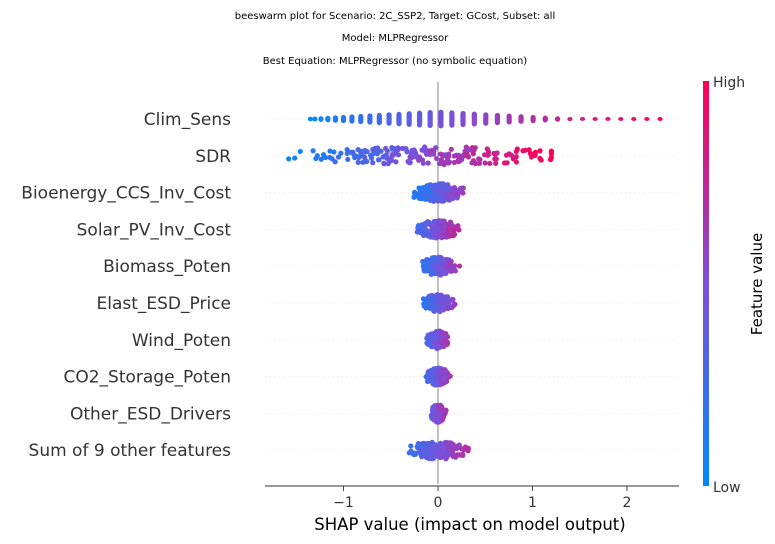 Image resolution: width=775 pixels, height=544 pixels. What do you see at coordinates (706, 283) in the screenshot?
I see `colorbar` at bounding box center [706, 283].